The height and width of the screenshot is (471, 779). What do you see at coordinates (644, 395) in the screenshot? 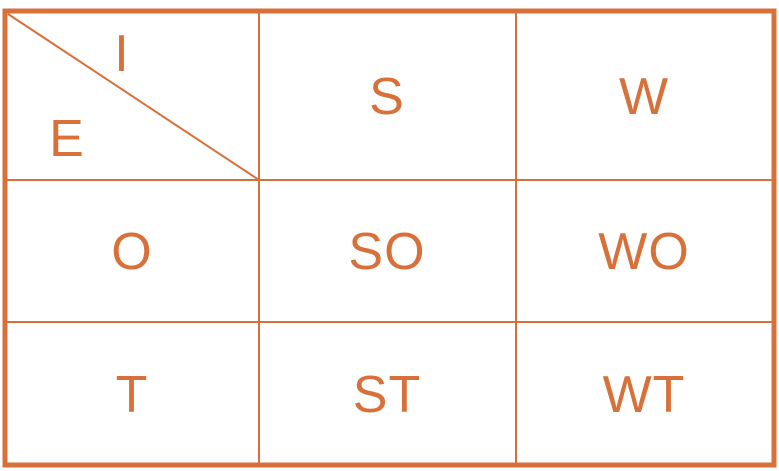
I see `cell-wt: WT` at bounding box center [644, 395].